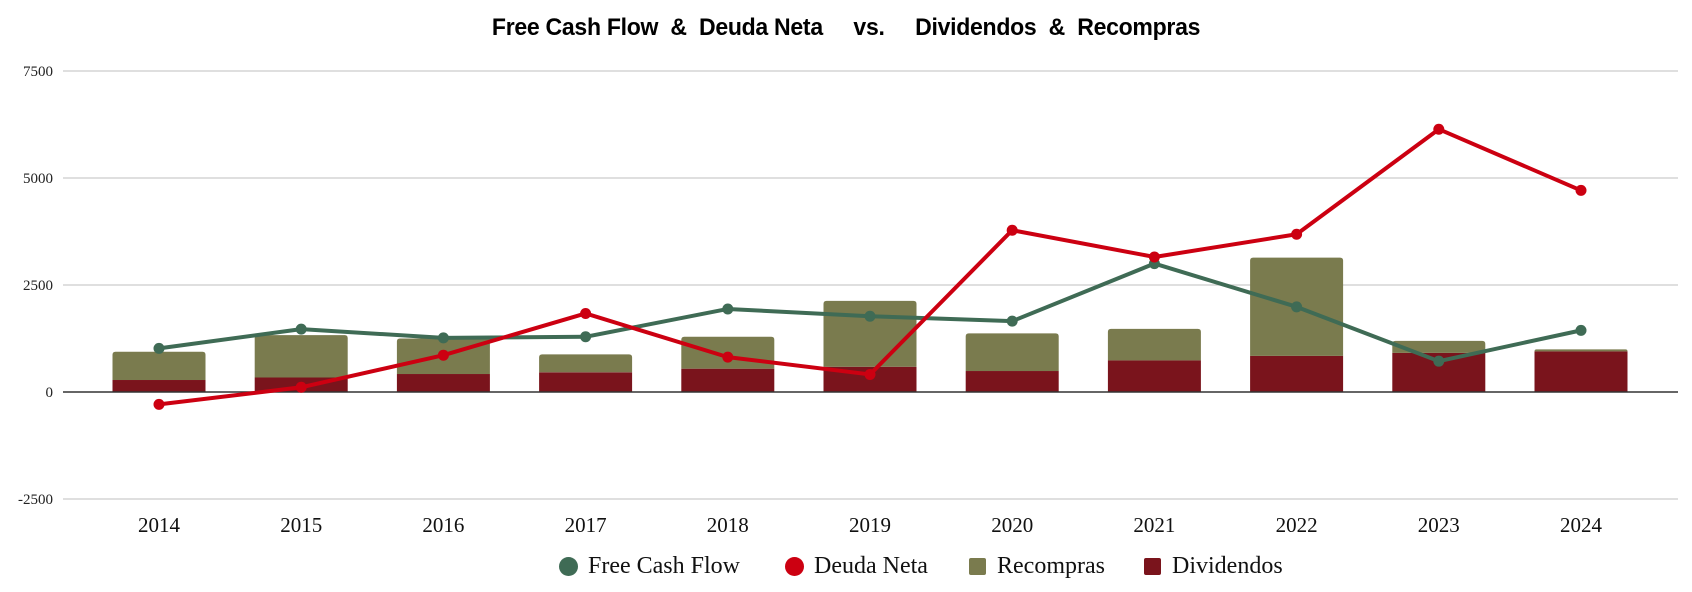  What do you see at coordinates (35, 500) in the screenshot?
I see `y-tick-label: -2500` at bounding box center [35, 500].